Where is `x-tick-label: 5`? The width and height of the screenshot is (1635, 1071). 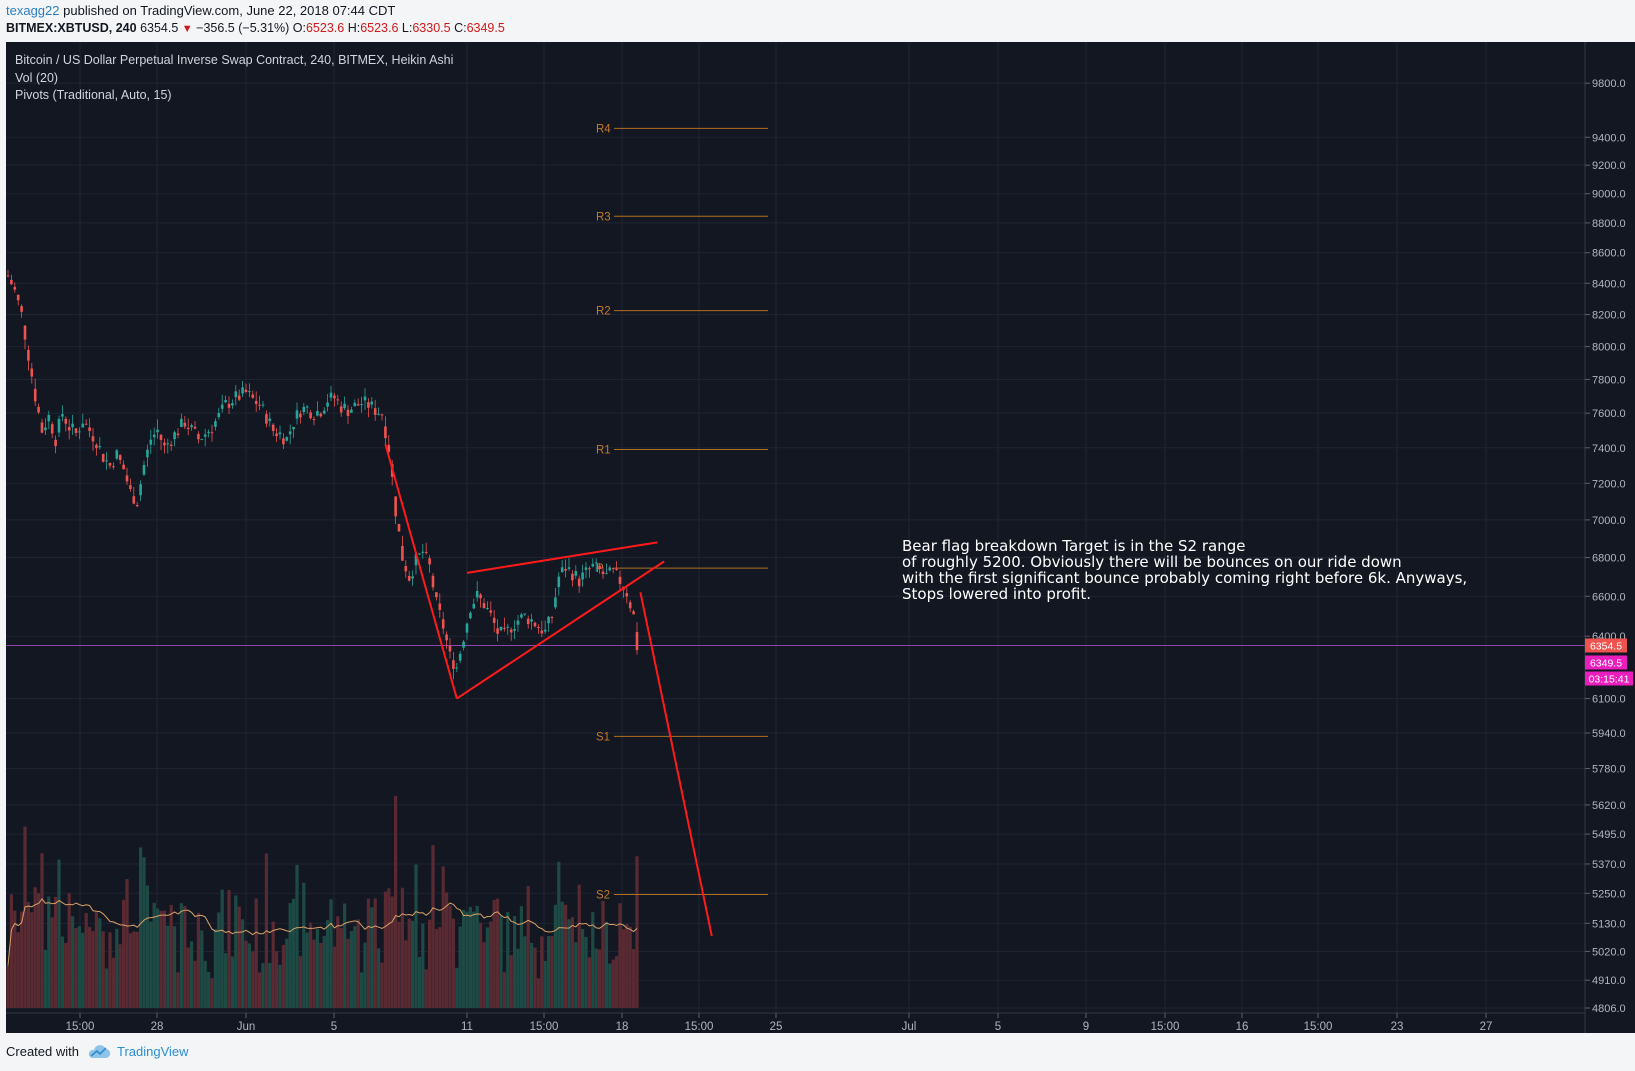
x-tick-label: 5 is located at coordinates (334, 1027).